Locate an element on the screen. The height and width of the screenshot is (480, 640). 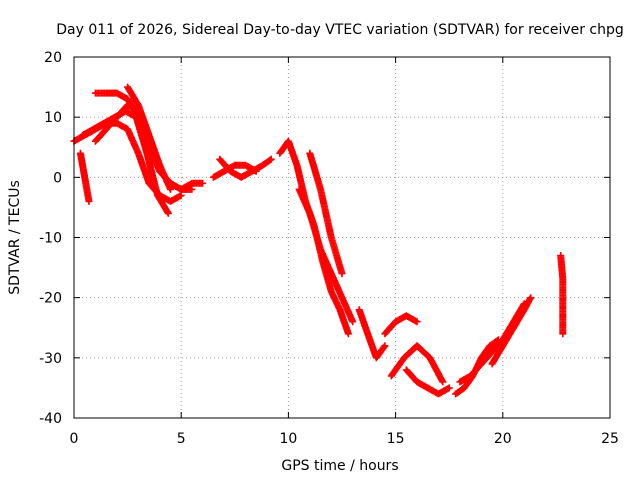
series-track-g is located at coordinates (245, 168).